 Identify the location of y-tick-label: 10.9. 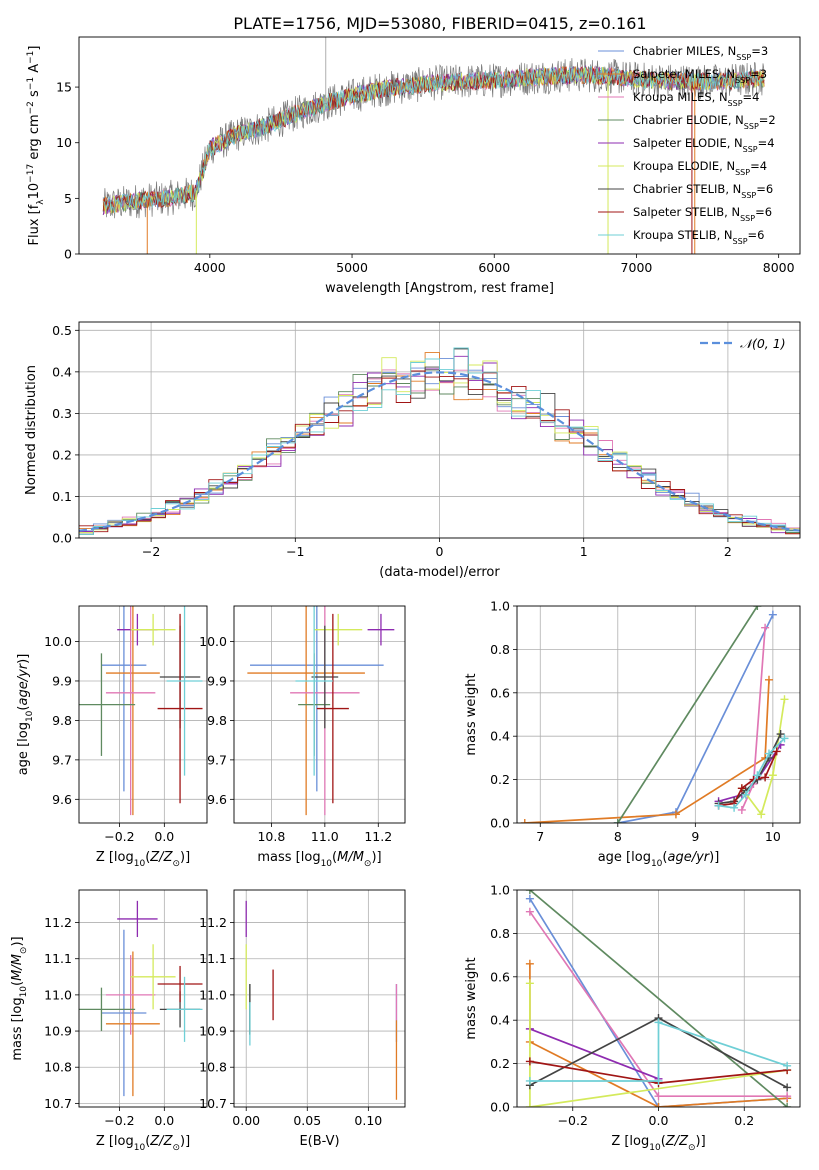
(58, 1031).